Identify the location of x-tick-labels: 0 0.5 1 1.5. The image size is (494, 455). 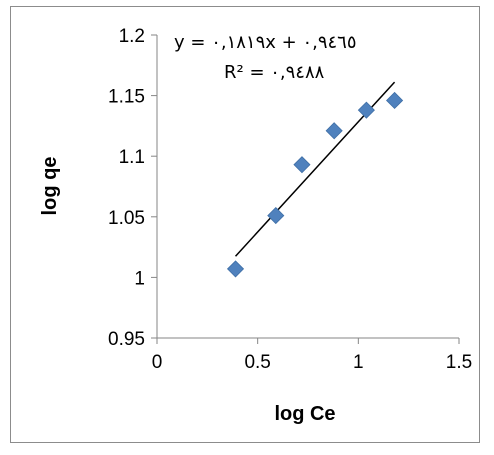
(312, 362).